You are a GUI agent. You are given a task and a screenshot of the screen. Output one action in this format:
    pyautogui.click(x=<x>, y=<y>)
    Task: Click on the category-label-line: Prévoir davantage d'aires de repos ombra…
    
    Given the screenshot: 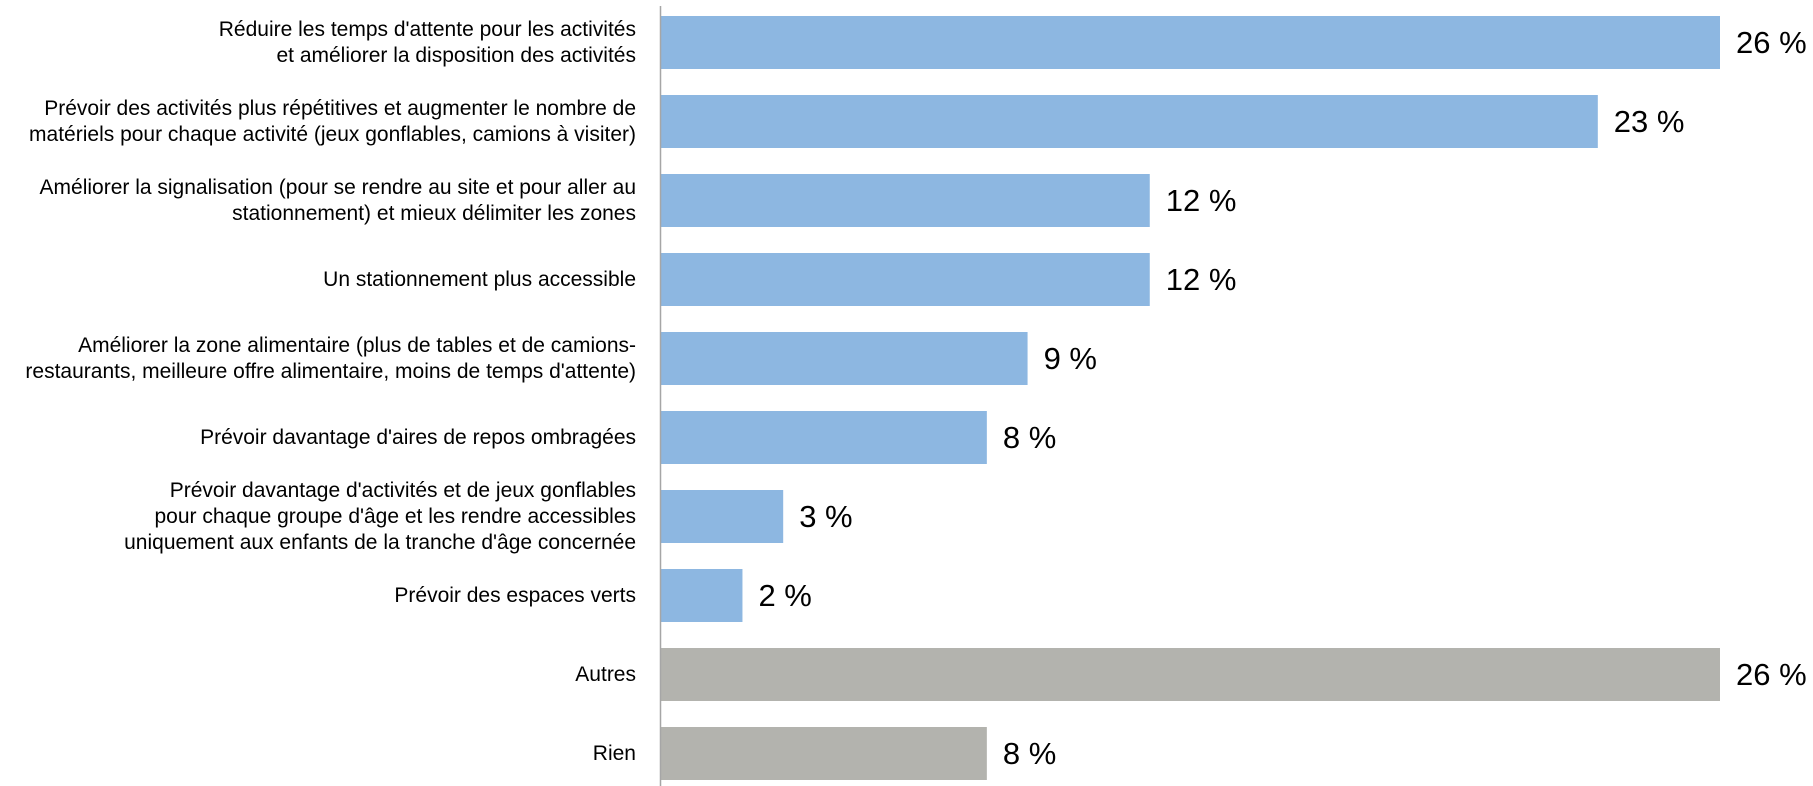 What is the action you would take?
    pyautogui.click(x=418, y=437)
    